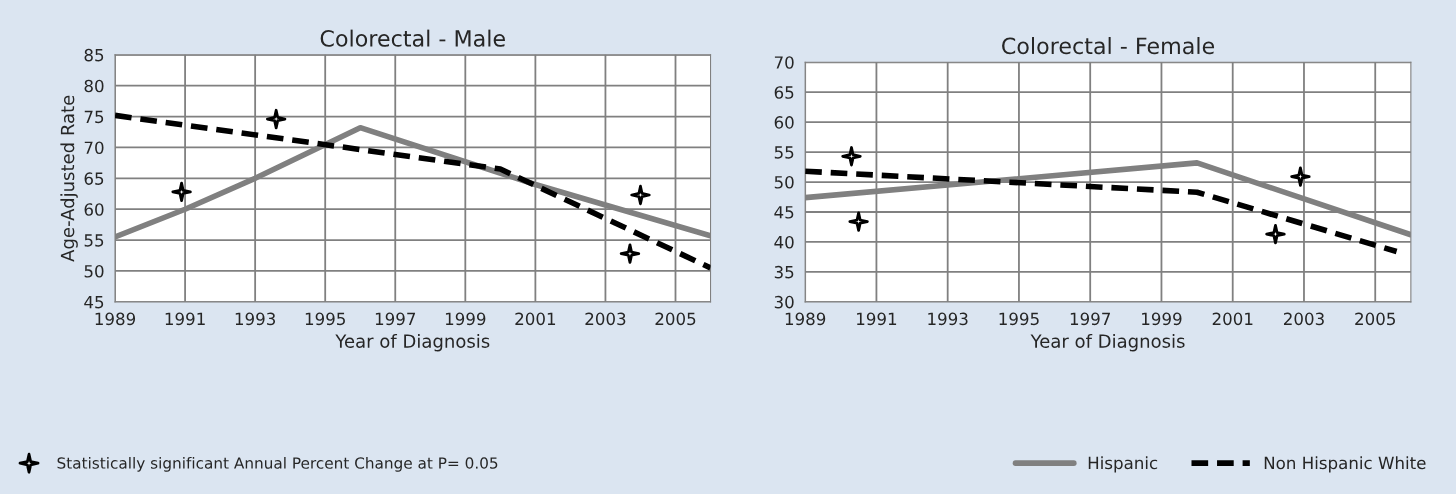 This screenshot has height=494, width=1456. What do you see at coordinates (1123, 464) in the screenshot?
I see `legend-label: Hispanic` at bounding box center [1123, 464].